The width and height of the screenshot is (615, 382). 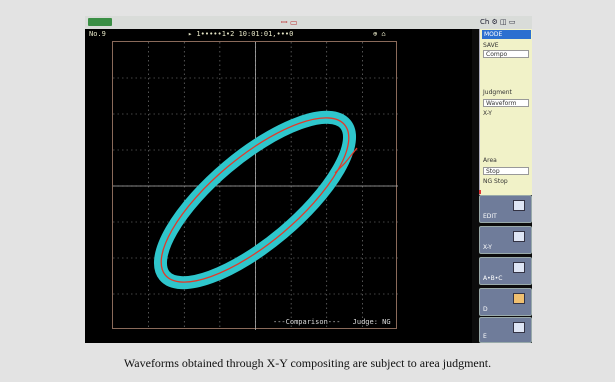 What do you see at coordinates (480, 192) in the screenshot?
I see `red-marker` at bounding box center [480, 192].